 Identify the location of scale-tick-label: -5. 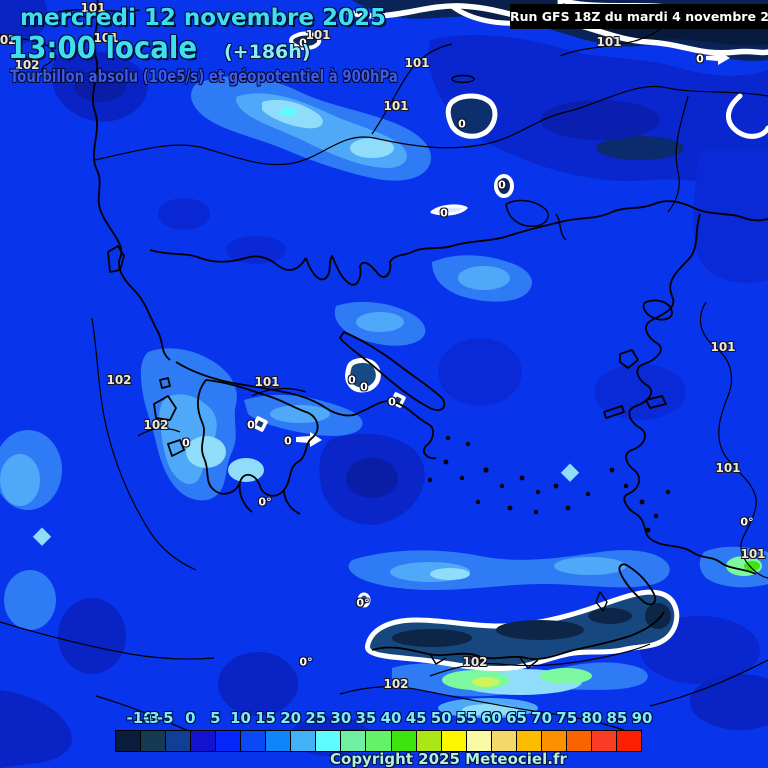
(165, 718).